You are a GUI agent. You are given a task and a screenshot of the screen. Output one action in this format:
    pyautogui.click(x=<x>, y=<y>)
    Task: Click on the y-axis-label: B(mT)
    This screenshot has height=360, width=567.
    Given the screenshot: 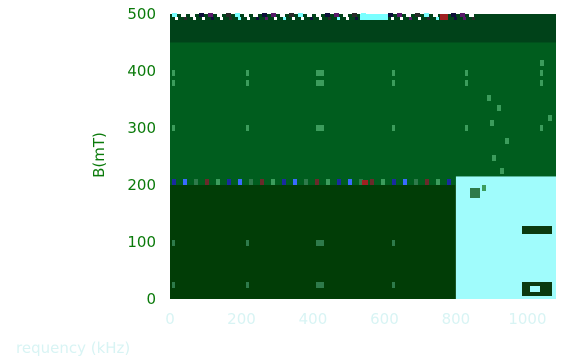 What is the action you would take?
    pyautogui.click(x=99, y=155)
    